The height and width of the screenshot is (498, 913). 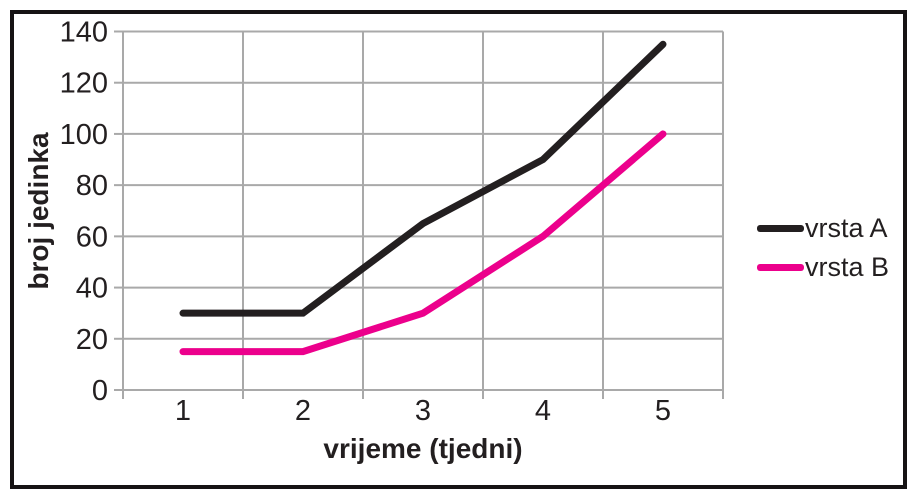 I want to click on y-axis-title: broj jedinka, so click(x=38, y=211).